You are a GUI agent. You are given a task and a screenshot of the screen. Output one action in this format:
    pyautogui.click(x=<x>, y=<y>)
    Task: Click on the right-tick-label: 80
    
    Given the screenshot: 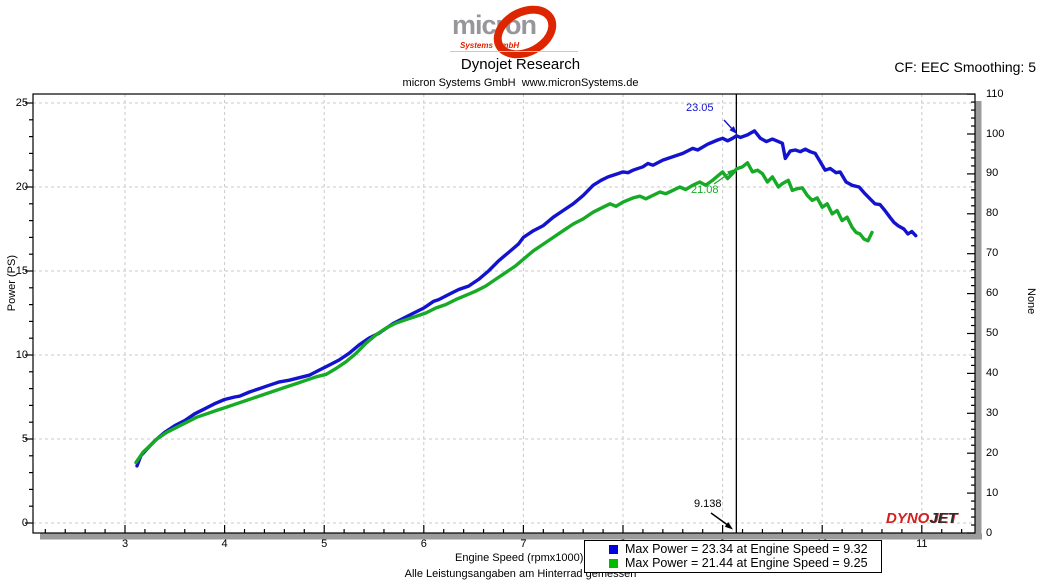 What is the action you would take?
    pyautogui.click(x=992, y=213)
    